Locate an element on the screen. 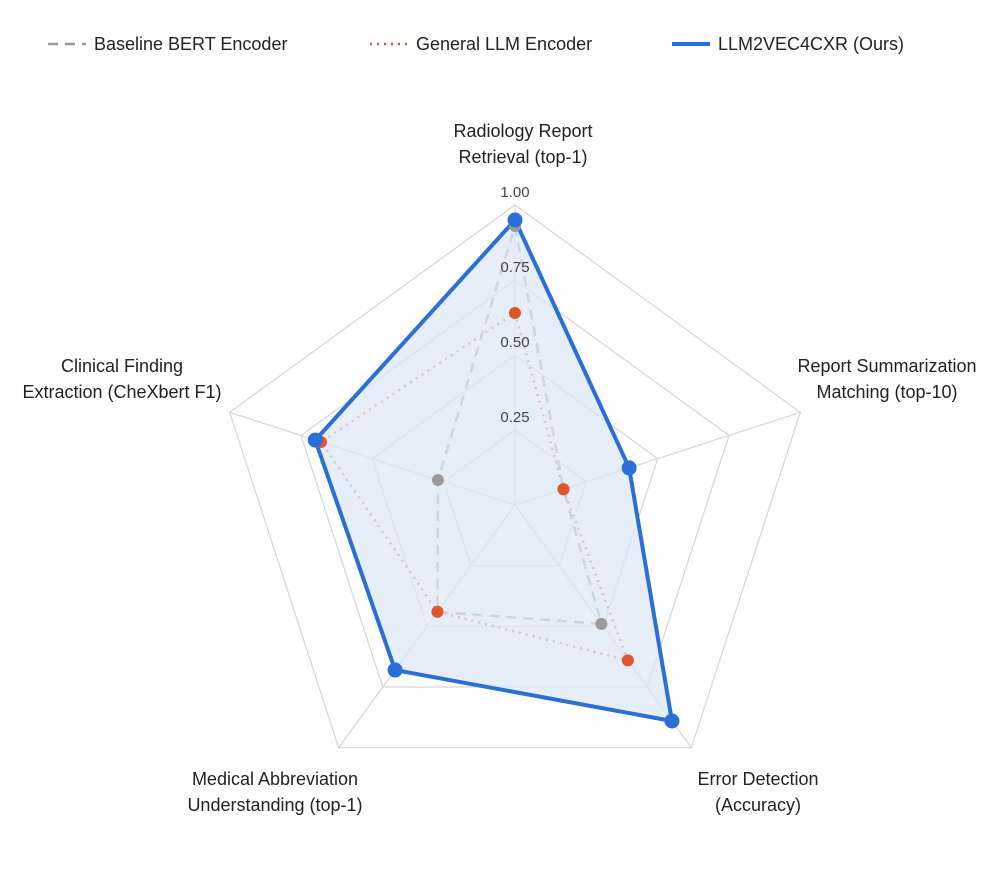 The image size is (1000, 889). axis-label: Radiology Report is located at coordinates (522, 131).